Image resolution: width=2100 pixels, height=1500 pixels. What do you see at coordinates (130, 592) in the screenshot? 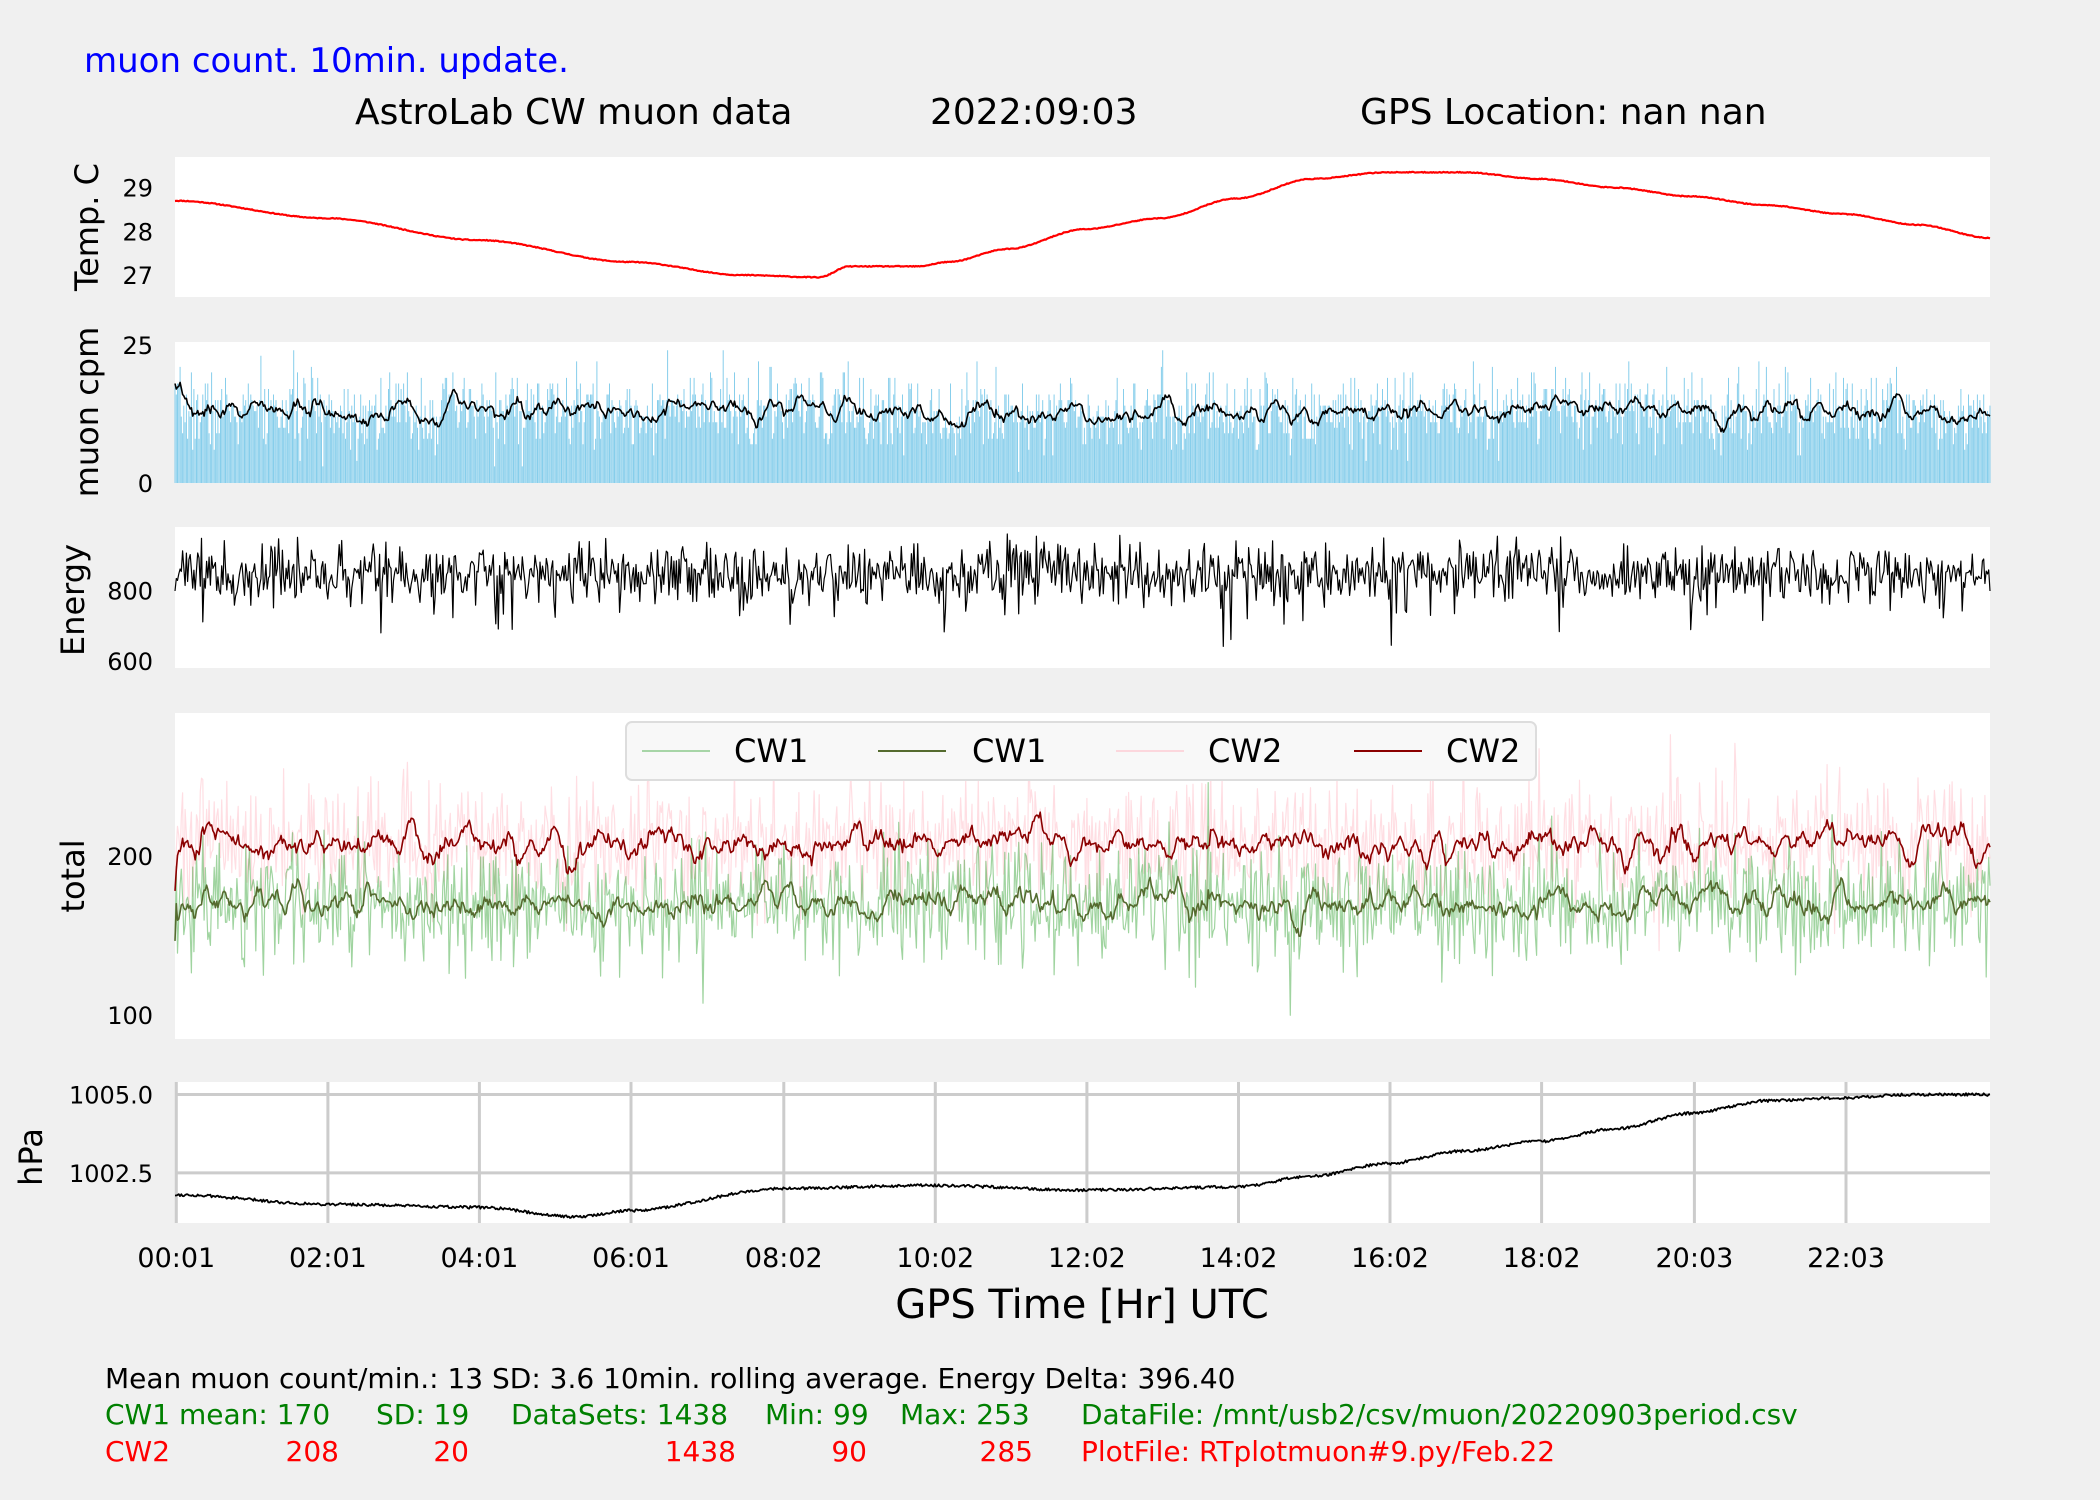
I see `y-tick-label: 800` at bounding box center [130, 592].